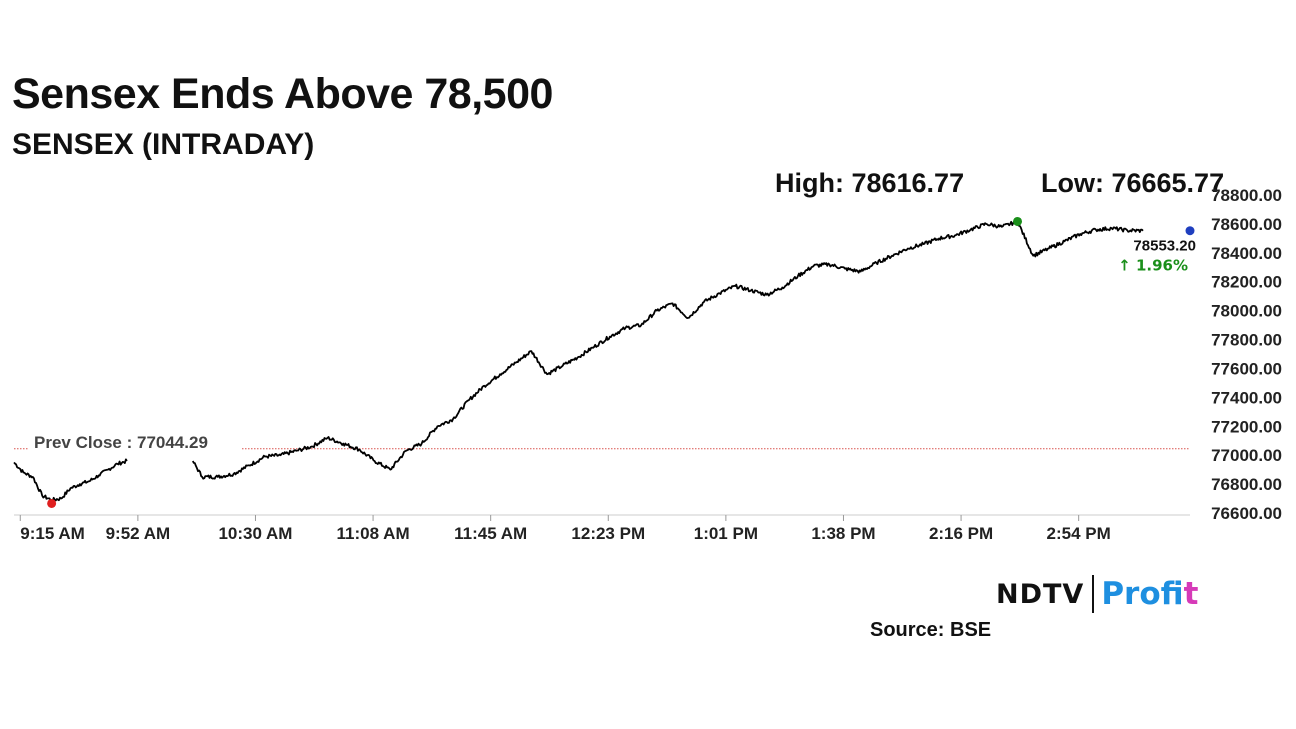 Image resolution: width=1296 pixels, height=729 pixels. What do you see at coordinates (1246, 253) in the screenshot?
I see `y-tick-label: 78400.00` at bounding box center [1246, 253].